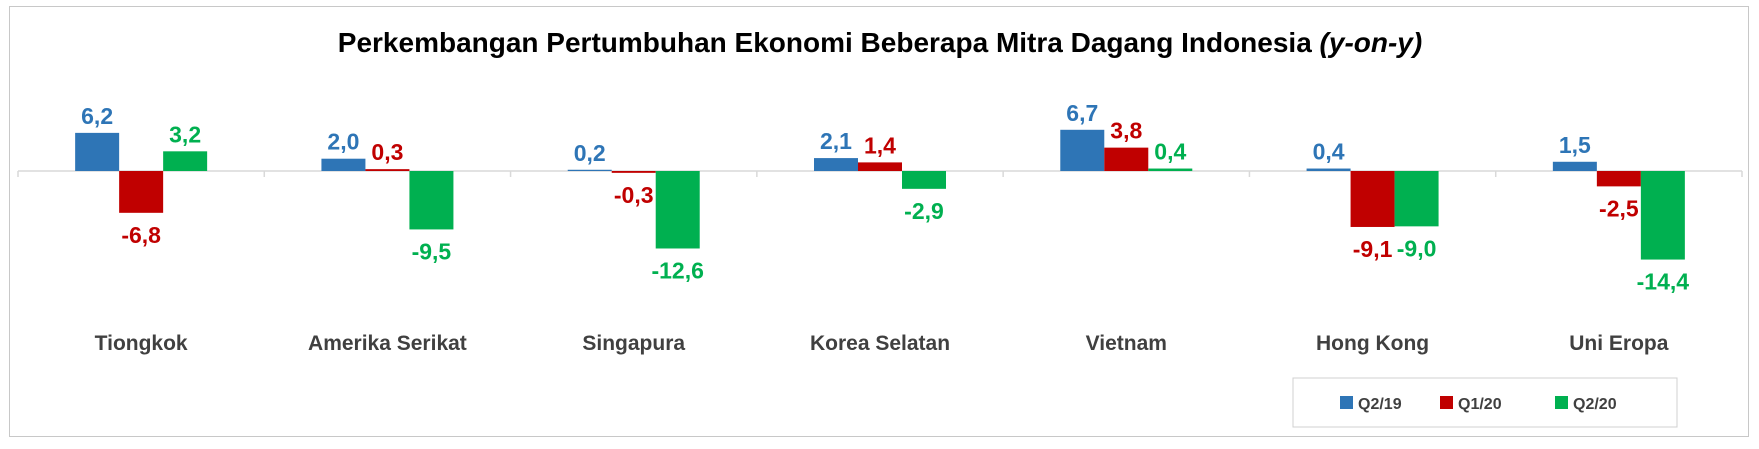 The height and width of the screenshot is (449, 1759). I want to click on data-label: 1,4, so click(880, 145).